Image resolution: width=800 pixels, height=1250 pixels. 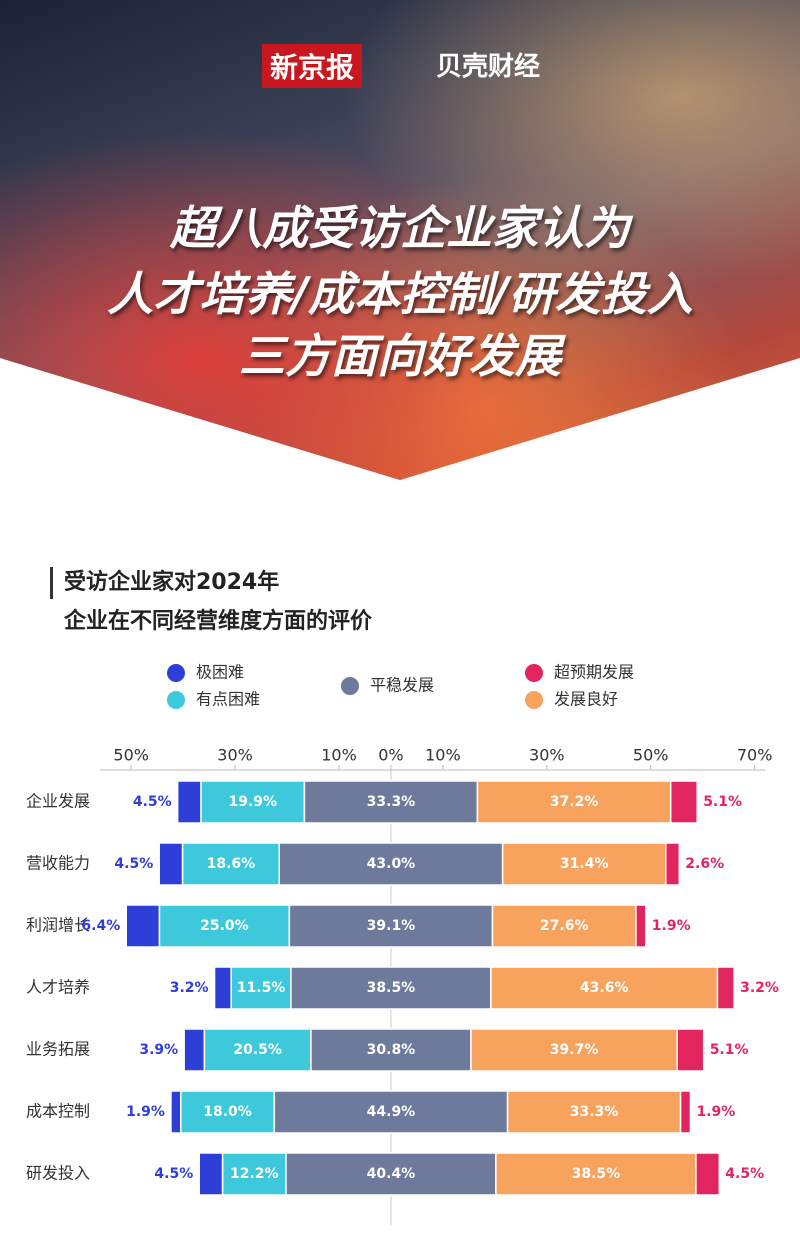 I want to click on data-label: 43.6%, so click(x=604, y=988).